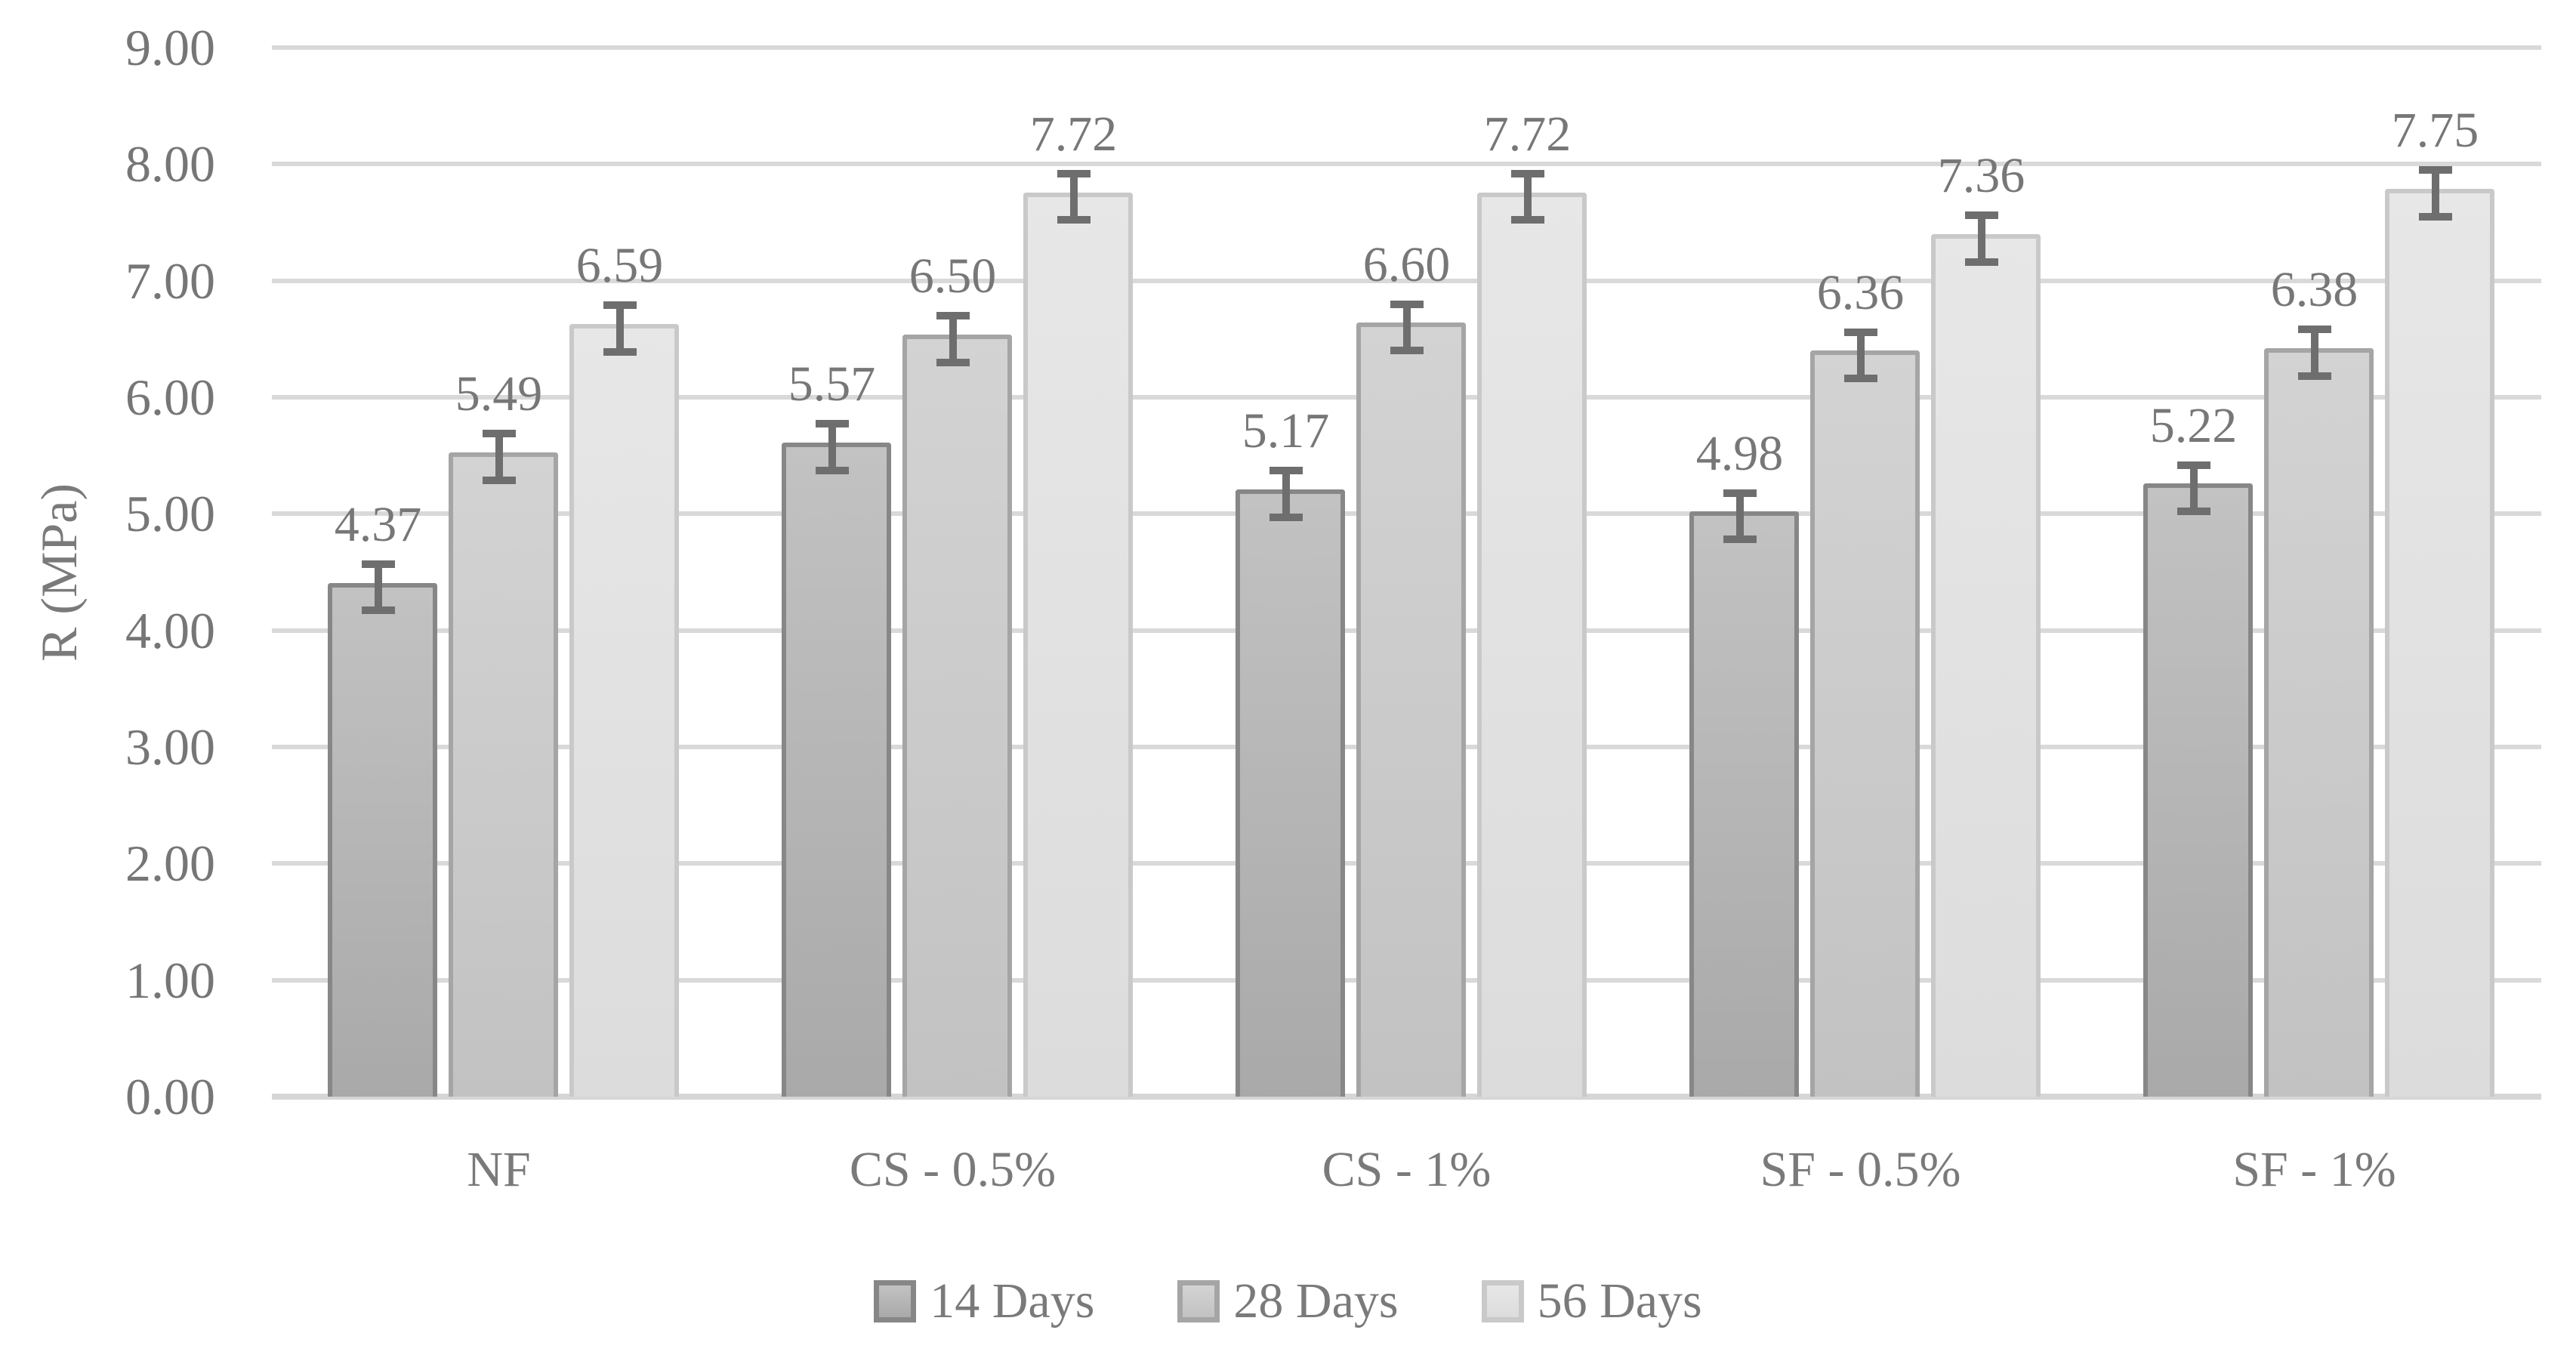  Describe the element at coordinates (170, 747) in the screenshot. I see `y-tick-label: 3.00` at that location.